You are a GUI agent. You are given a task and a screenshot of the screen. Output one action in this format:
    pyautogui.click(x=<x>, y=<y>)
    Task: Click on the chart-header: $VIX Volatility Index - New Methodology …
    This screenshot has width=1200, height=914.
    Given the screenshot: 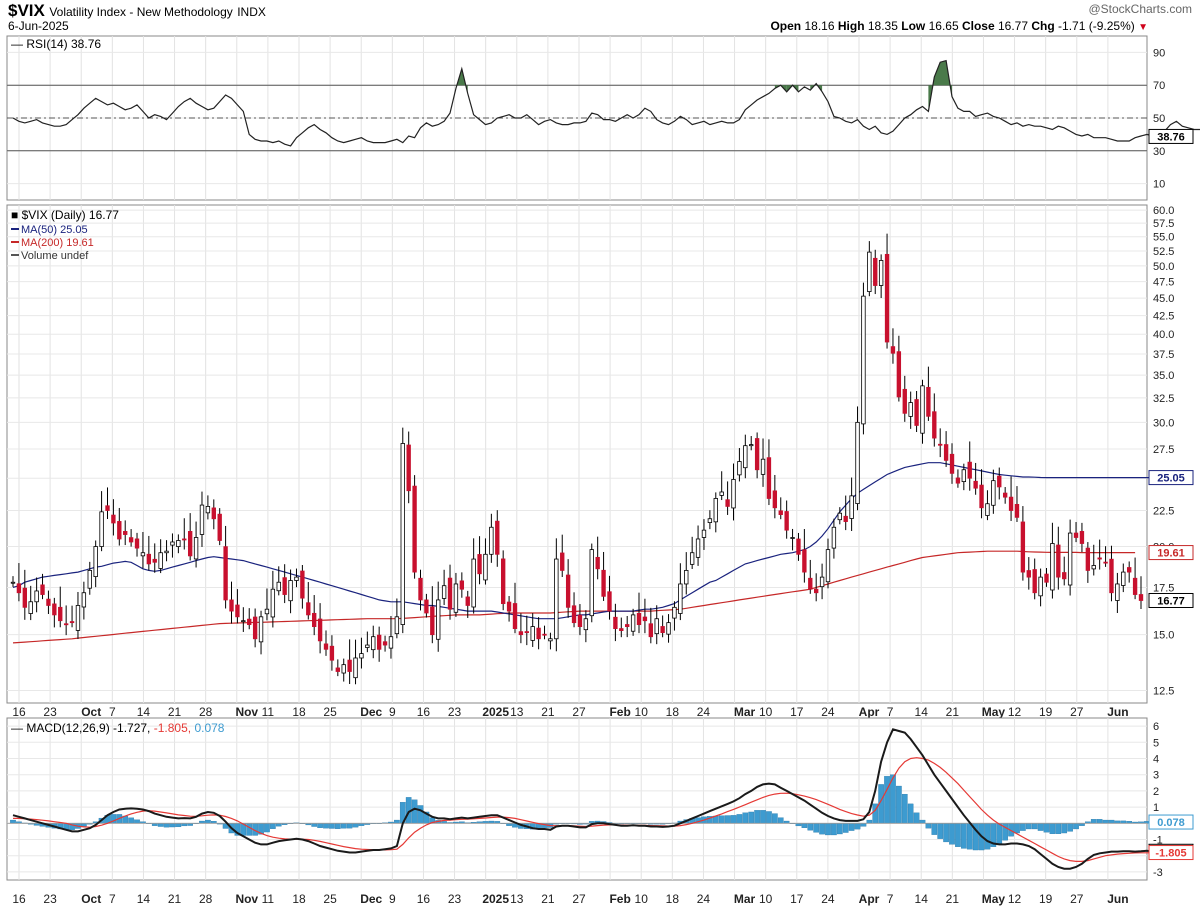 What is the action you would take?
    pyautogui.click(x=137, y=11)
    